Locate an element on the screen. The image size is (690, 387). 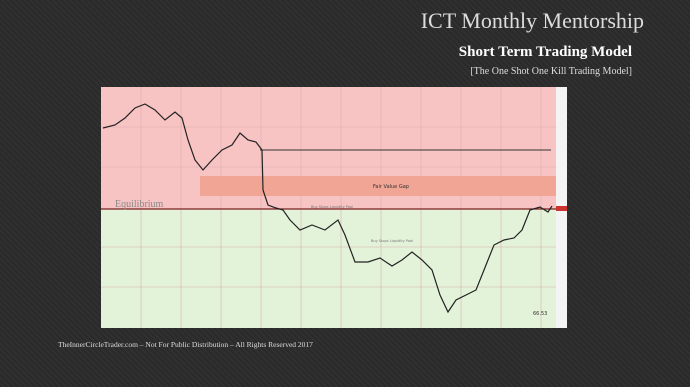
price-marker is located at coordinates (561, 208).